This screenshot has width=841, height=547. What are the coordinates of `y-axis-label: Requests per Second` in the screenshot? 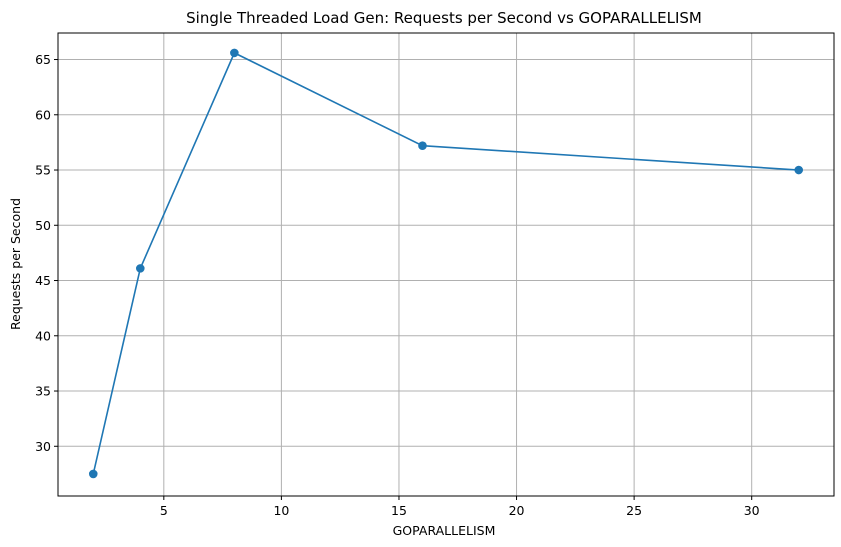 It's located at (15, 264).